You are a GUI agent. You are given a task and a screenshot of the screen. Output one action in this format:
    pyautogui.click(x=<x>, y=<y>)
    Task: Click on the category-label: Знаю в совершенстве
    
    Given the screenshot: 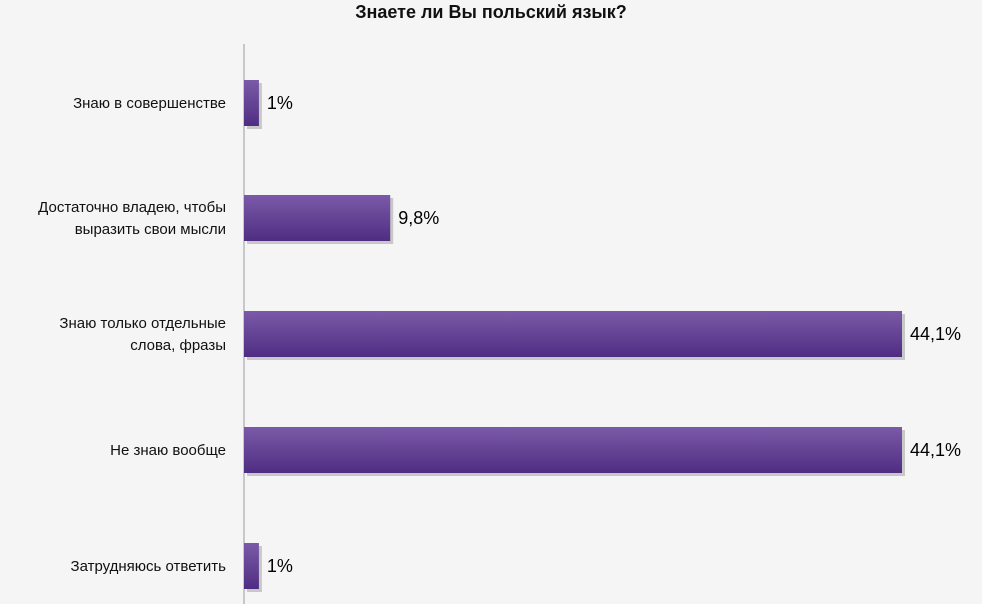 What is the action you would take?
    pyautogui.click(x=149, y=103)
    